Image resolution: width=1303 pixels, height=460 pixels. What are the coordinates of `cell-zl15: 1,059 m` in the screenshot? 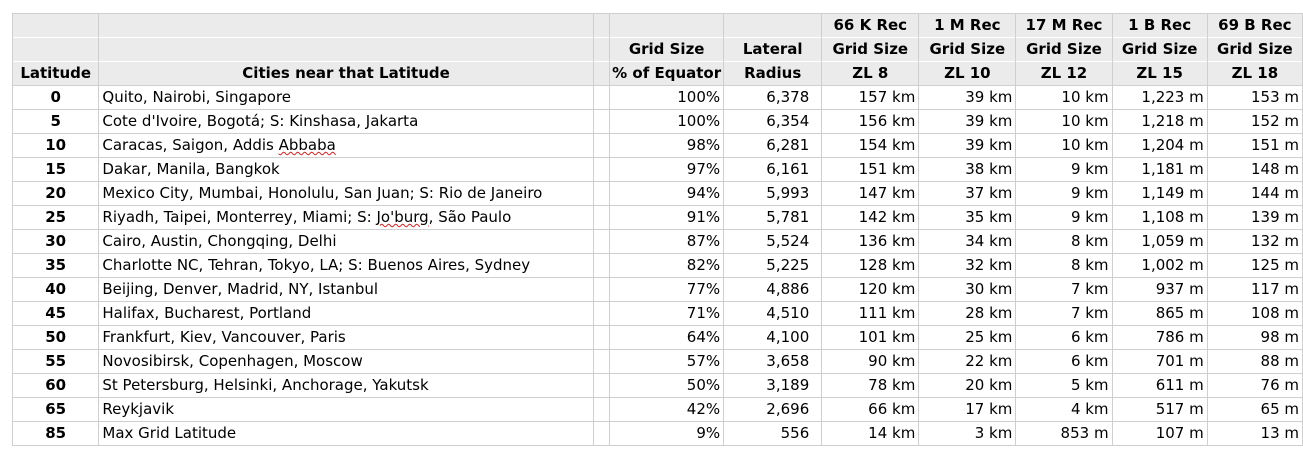 It's located at (1159, 241).